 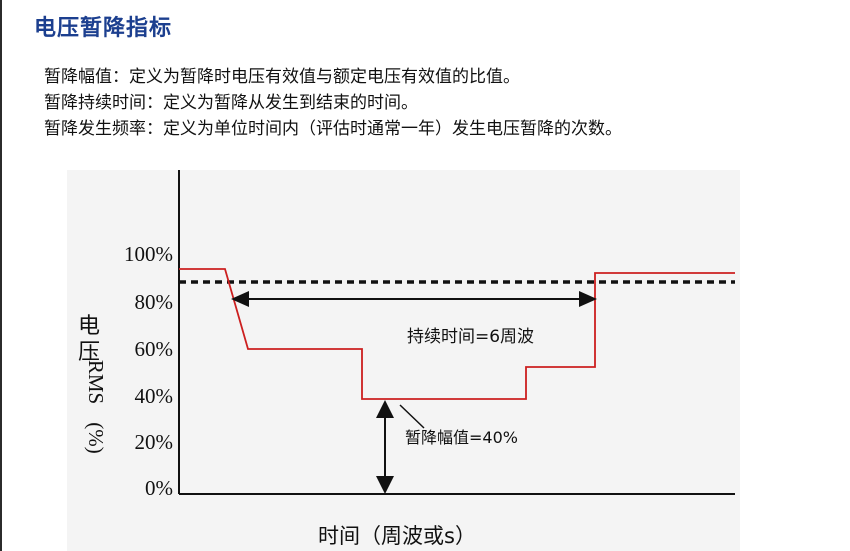 What do you see at coordinates (96, 382) in the screenshot?
I see `y-label-rms: RMS` at bounding box center [96, 382].